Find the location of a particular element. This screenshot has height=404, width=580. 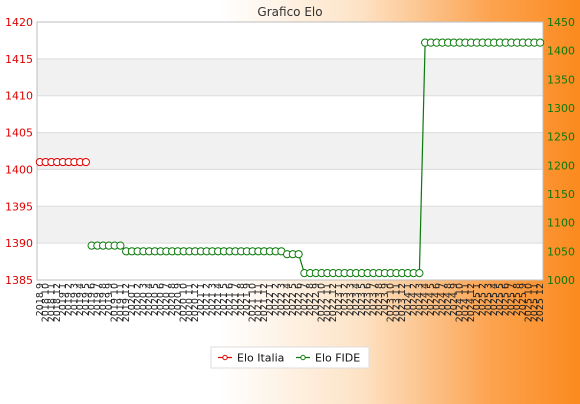

x-tick-label: 2023 6 is located at coordinates (368, 299).